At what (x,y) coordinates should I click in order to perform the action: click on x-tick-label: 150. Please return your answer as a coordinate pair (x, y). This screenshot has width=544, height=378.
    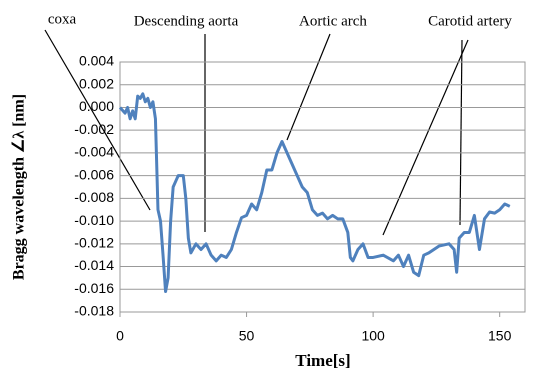
    Looking at the image, I should click on (500, 336).